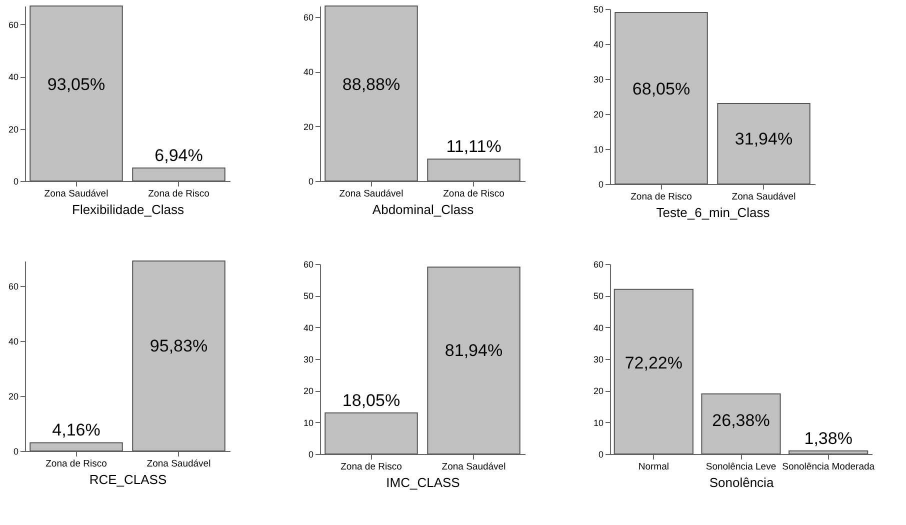  Describe the element at coordinates (128, 479) in the screenshot. I see `x-axis-title: RCE_CLASS` at that location.